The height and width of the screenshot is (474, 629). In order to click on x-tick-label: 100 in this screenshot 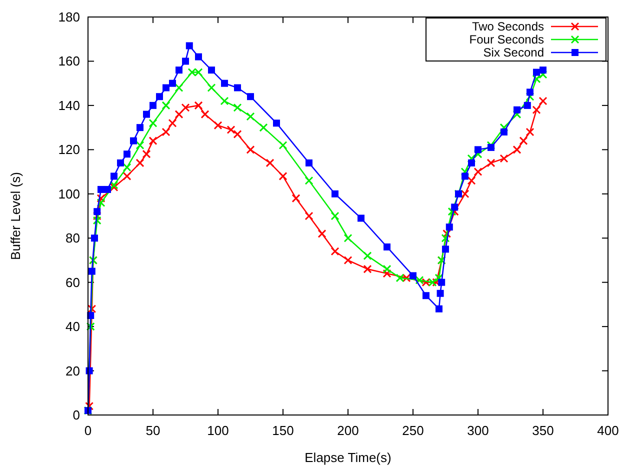, I will do `click(218, 430)`.